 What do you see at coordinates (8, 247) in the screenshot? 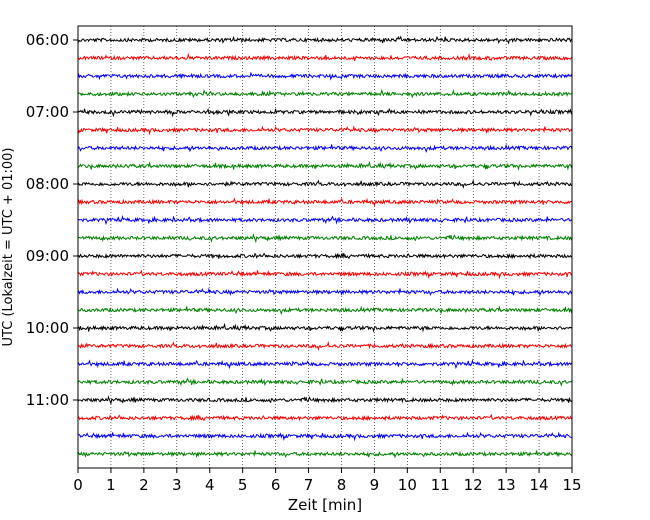
I see `y-axis-label: UTC (Lokalzeit = UTC + 01:00)` at bounding box center [8, 247].